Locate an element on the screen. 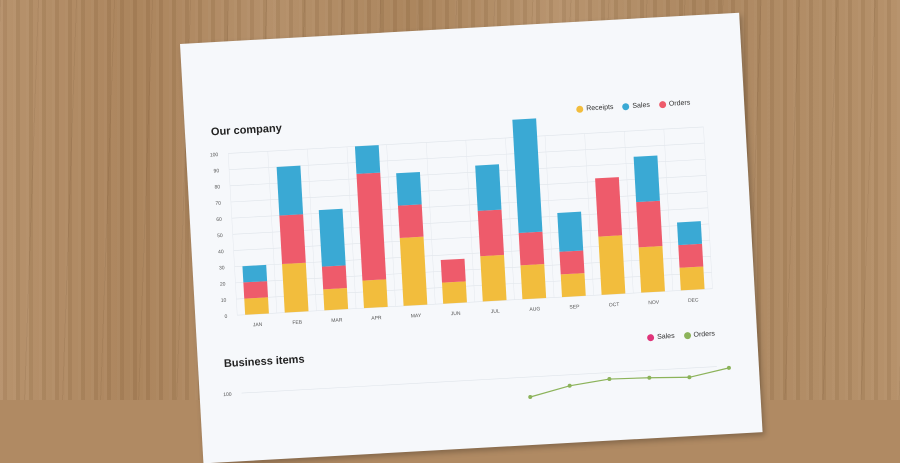  legend-label: Orders is located at coordinates (704, 334).